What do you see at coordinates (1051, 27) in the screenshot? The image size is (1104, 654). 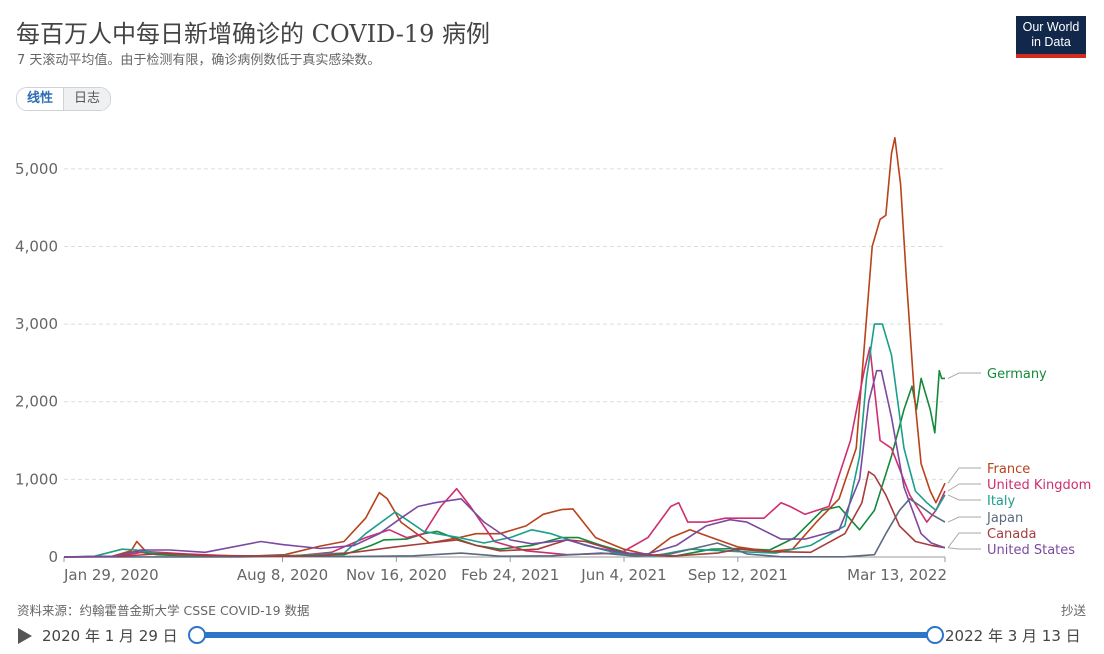 I see `logo-line-1: Our World` at bounding box center [1051, 27].